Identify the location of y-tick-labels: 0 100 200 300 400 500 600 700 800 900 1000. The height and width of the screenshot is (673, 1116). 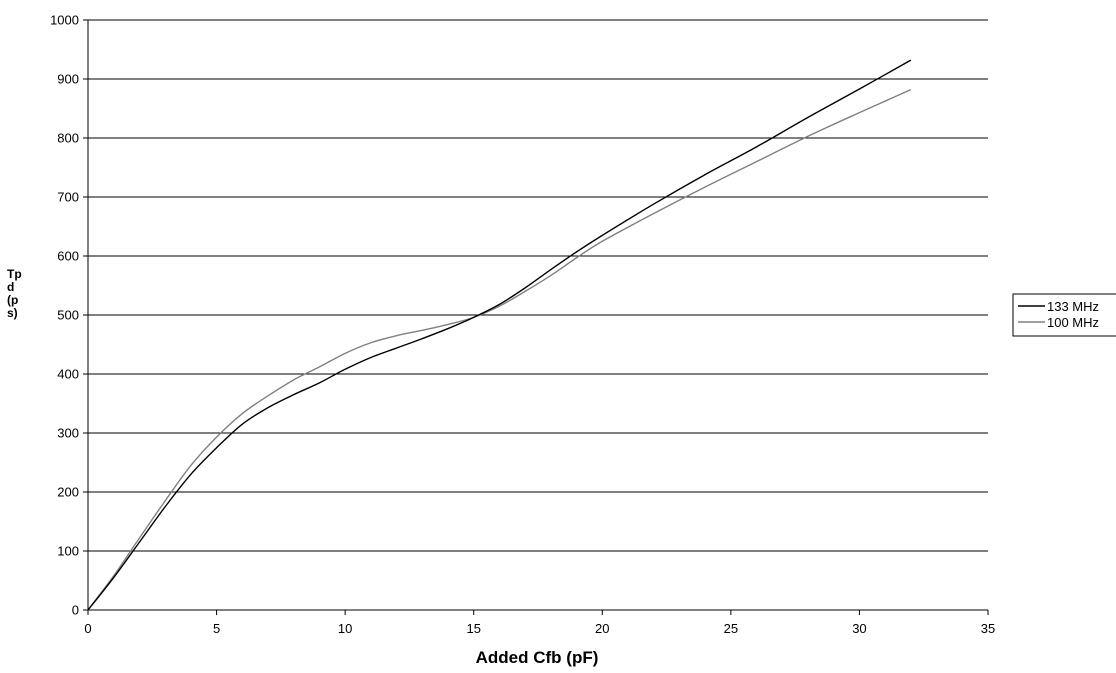
(64, 315).